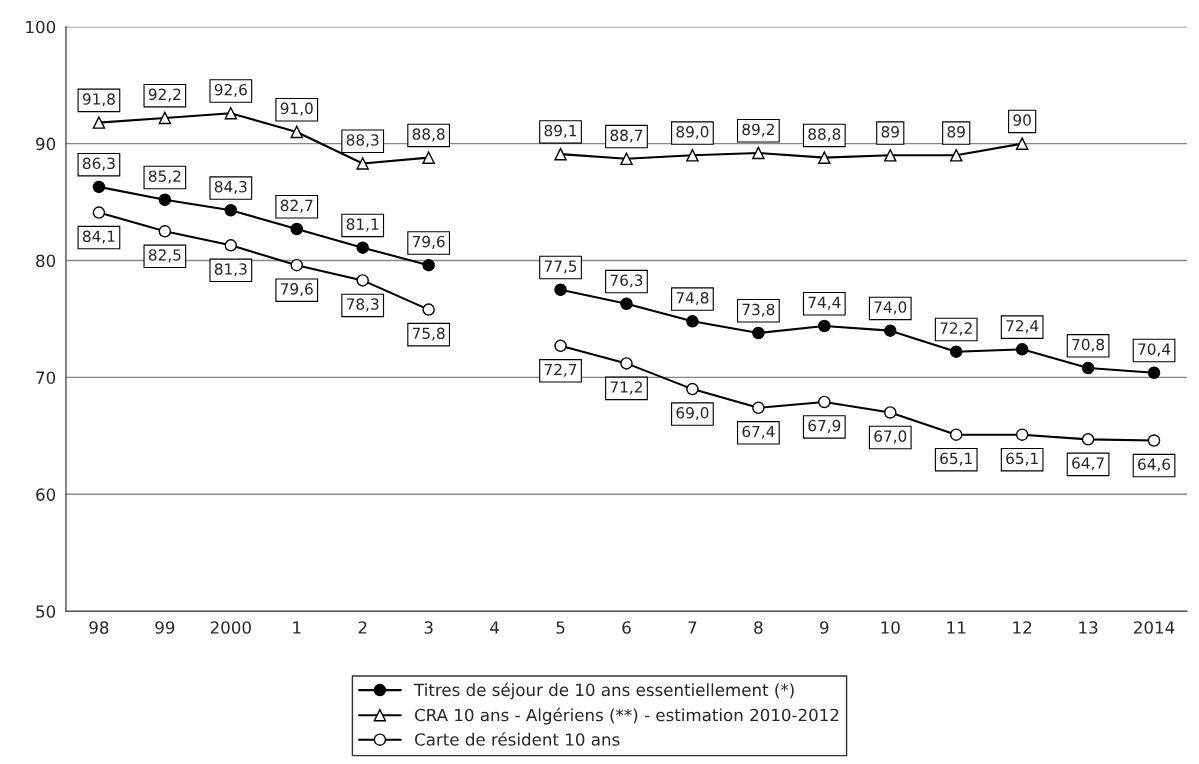 The height and width of the screenshot is (764, 1199). I want to click on data-label: 88,3, so click(362, 141).